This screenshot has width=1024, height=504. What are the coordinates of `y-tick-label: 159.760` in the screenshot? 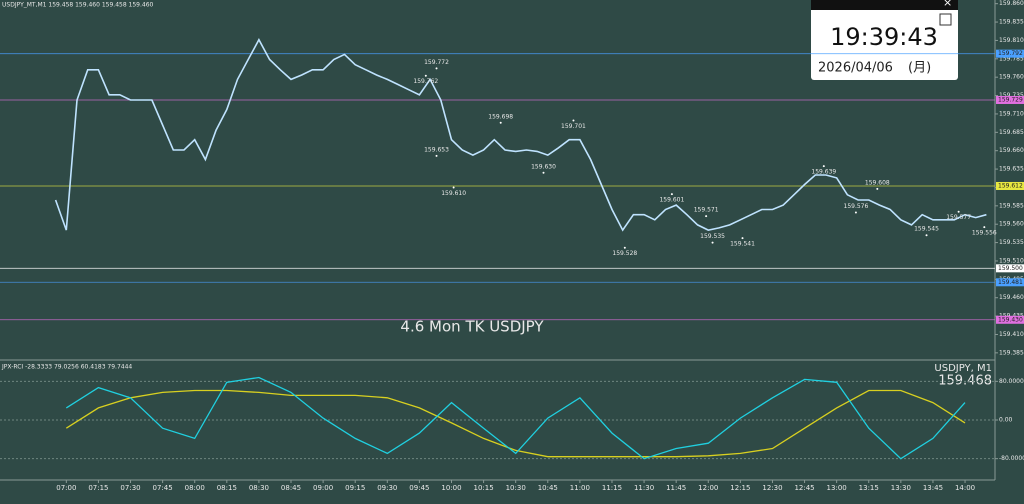 It's located at (1011, 77).